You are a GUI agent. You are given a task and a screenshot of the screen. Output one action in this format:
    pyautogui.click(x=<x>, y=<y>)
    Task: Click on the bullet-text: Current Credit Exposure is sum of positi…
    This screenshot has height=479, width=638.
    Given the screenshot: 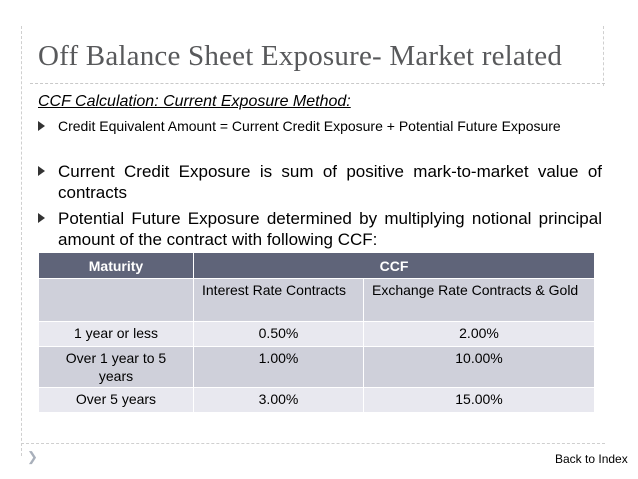 What is the action you would take?
    pyautogui.click(x=330, y=182)
    